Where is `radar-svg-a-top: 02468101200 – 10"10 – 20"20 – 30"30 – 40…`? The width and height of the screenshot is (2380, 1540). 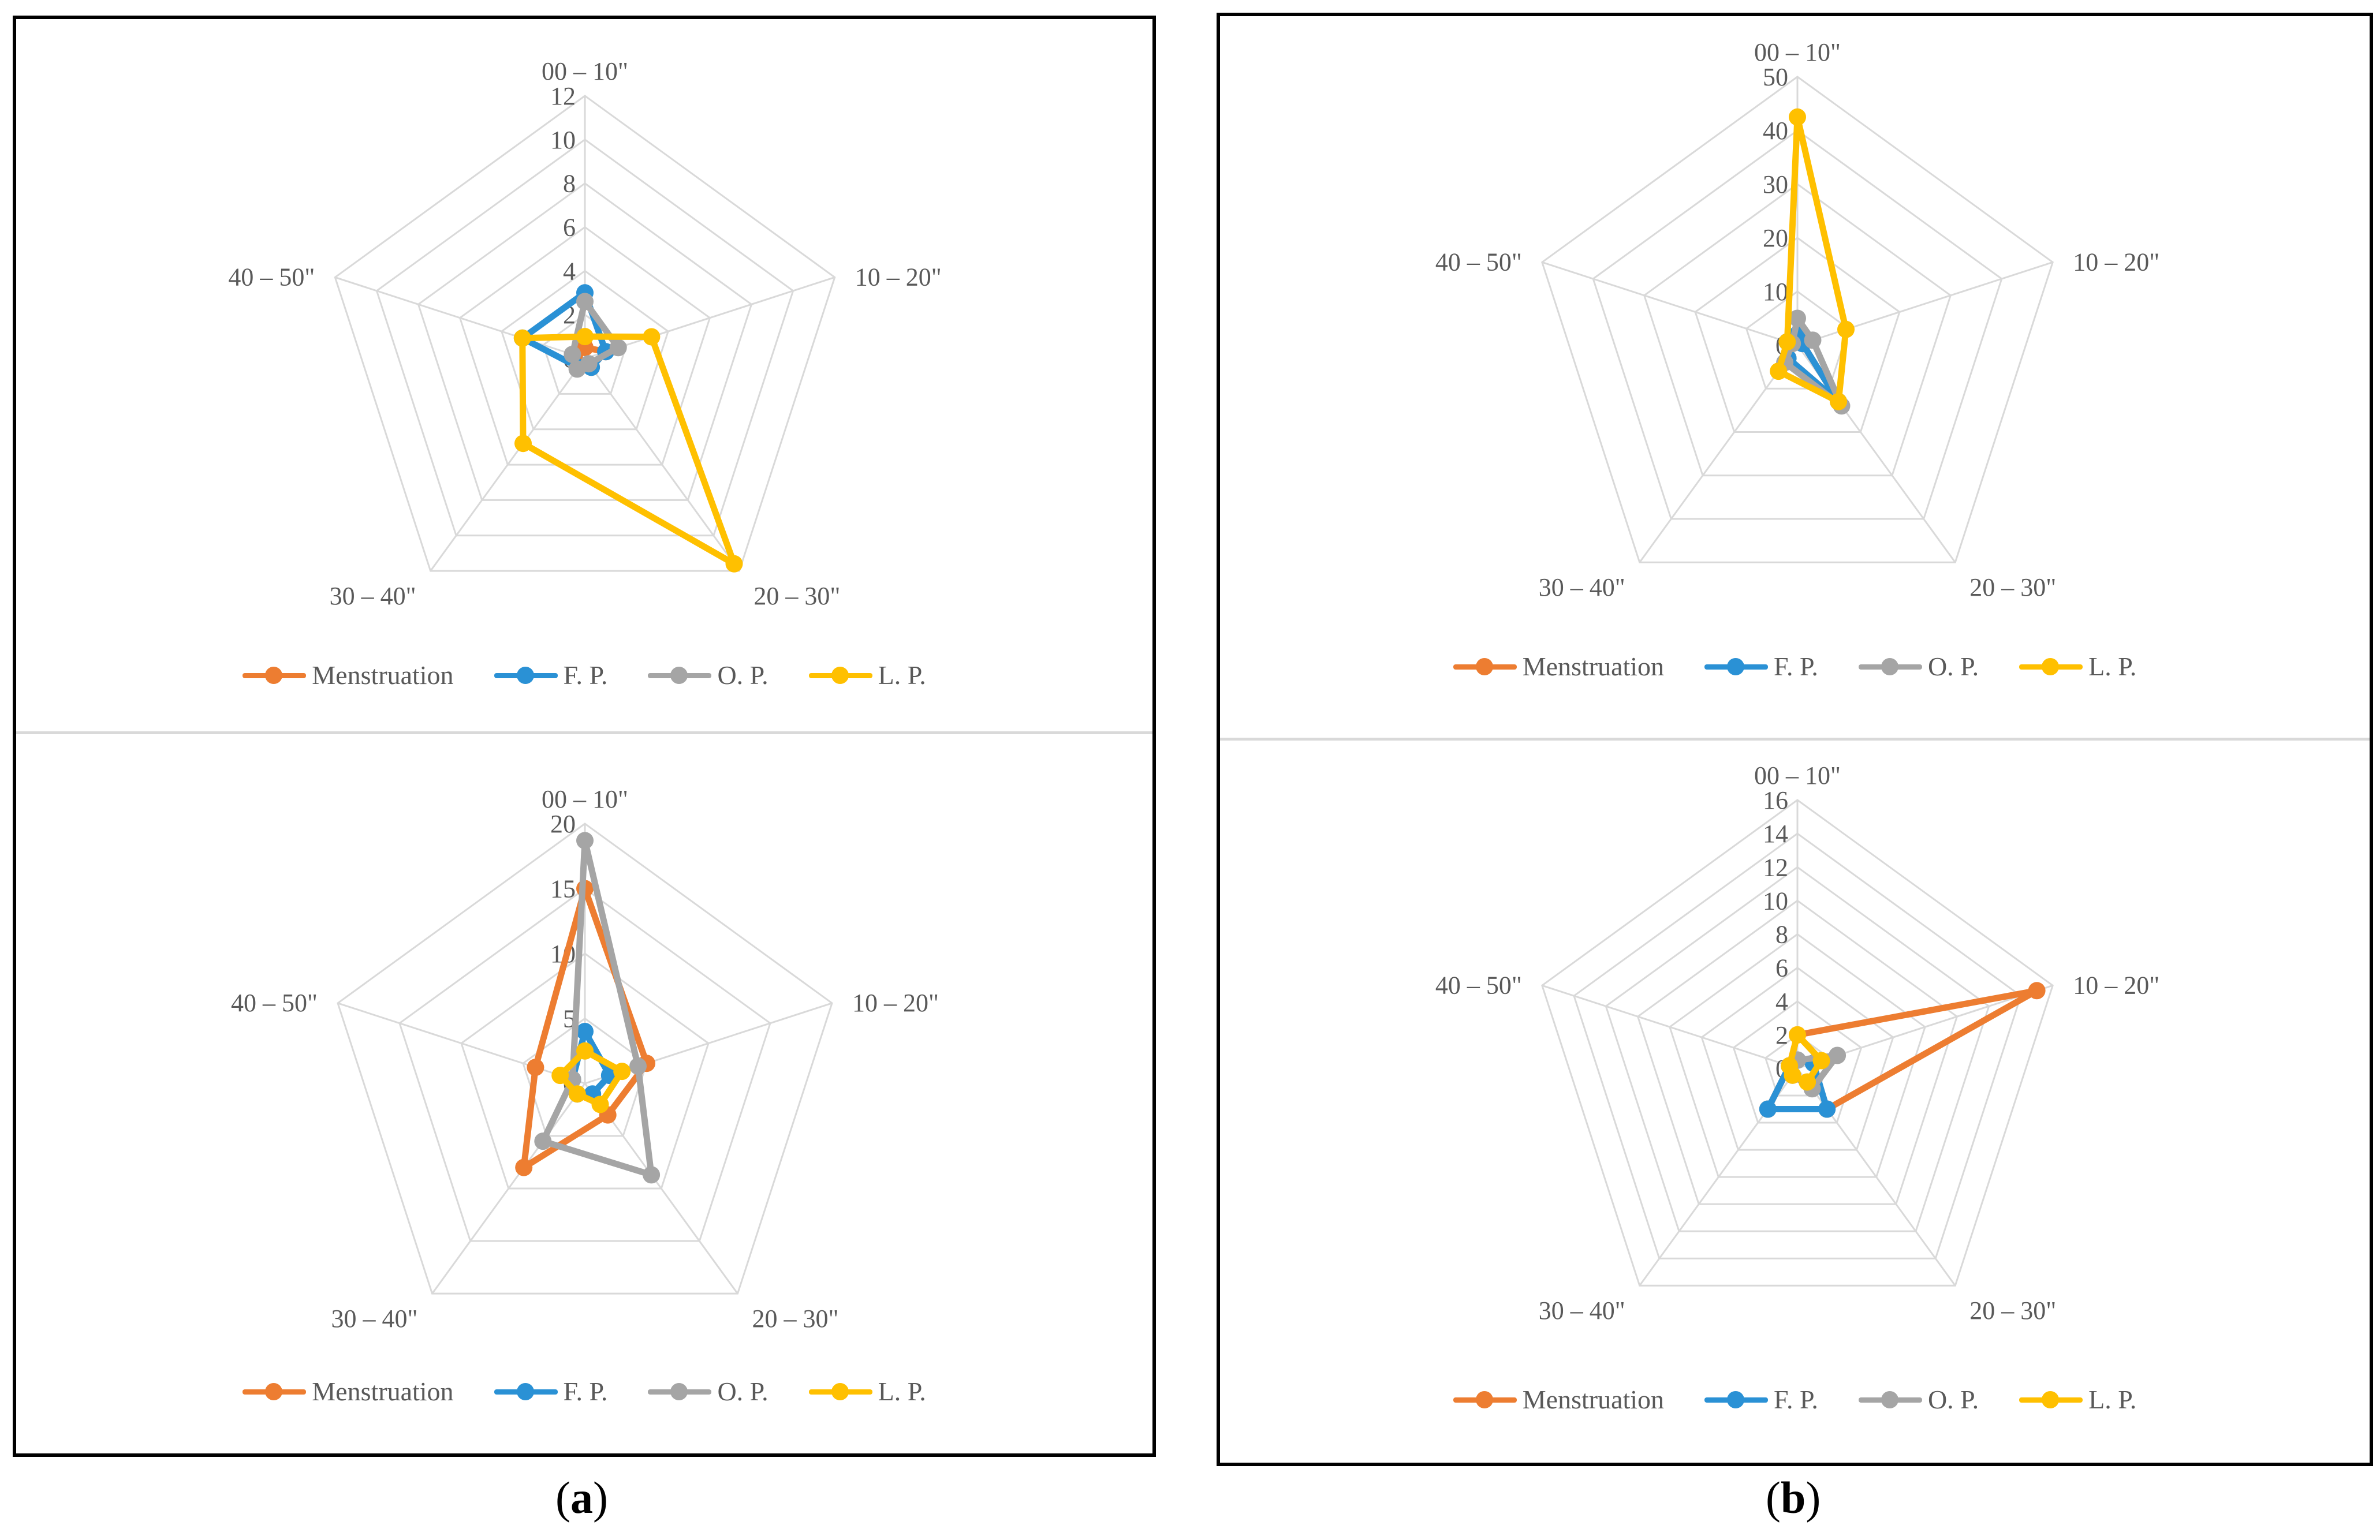
radar-svg-a-top: 02468101200 – 10"10 – 20"20 – 30"30 – 40… is located at coordinates (585, 334).